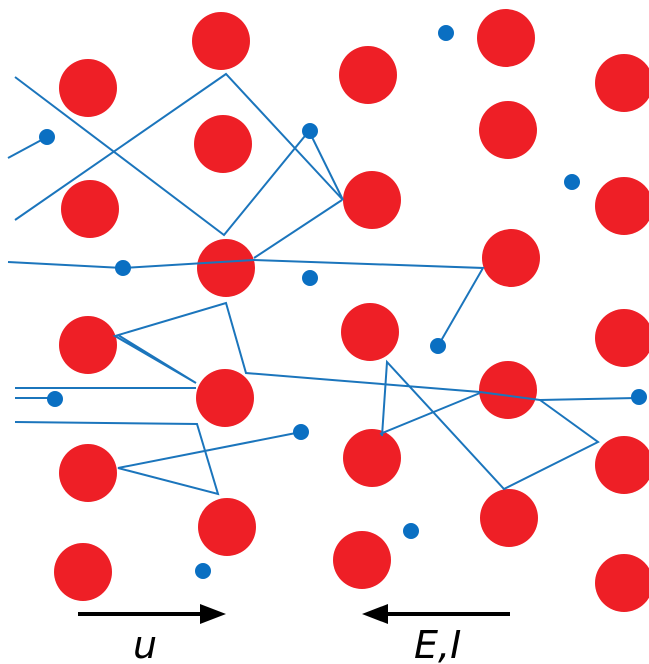  I want to click on drift-velocity-arrow, so click(152, 614).